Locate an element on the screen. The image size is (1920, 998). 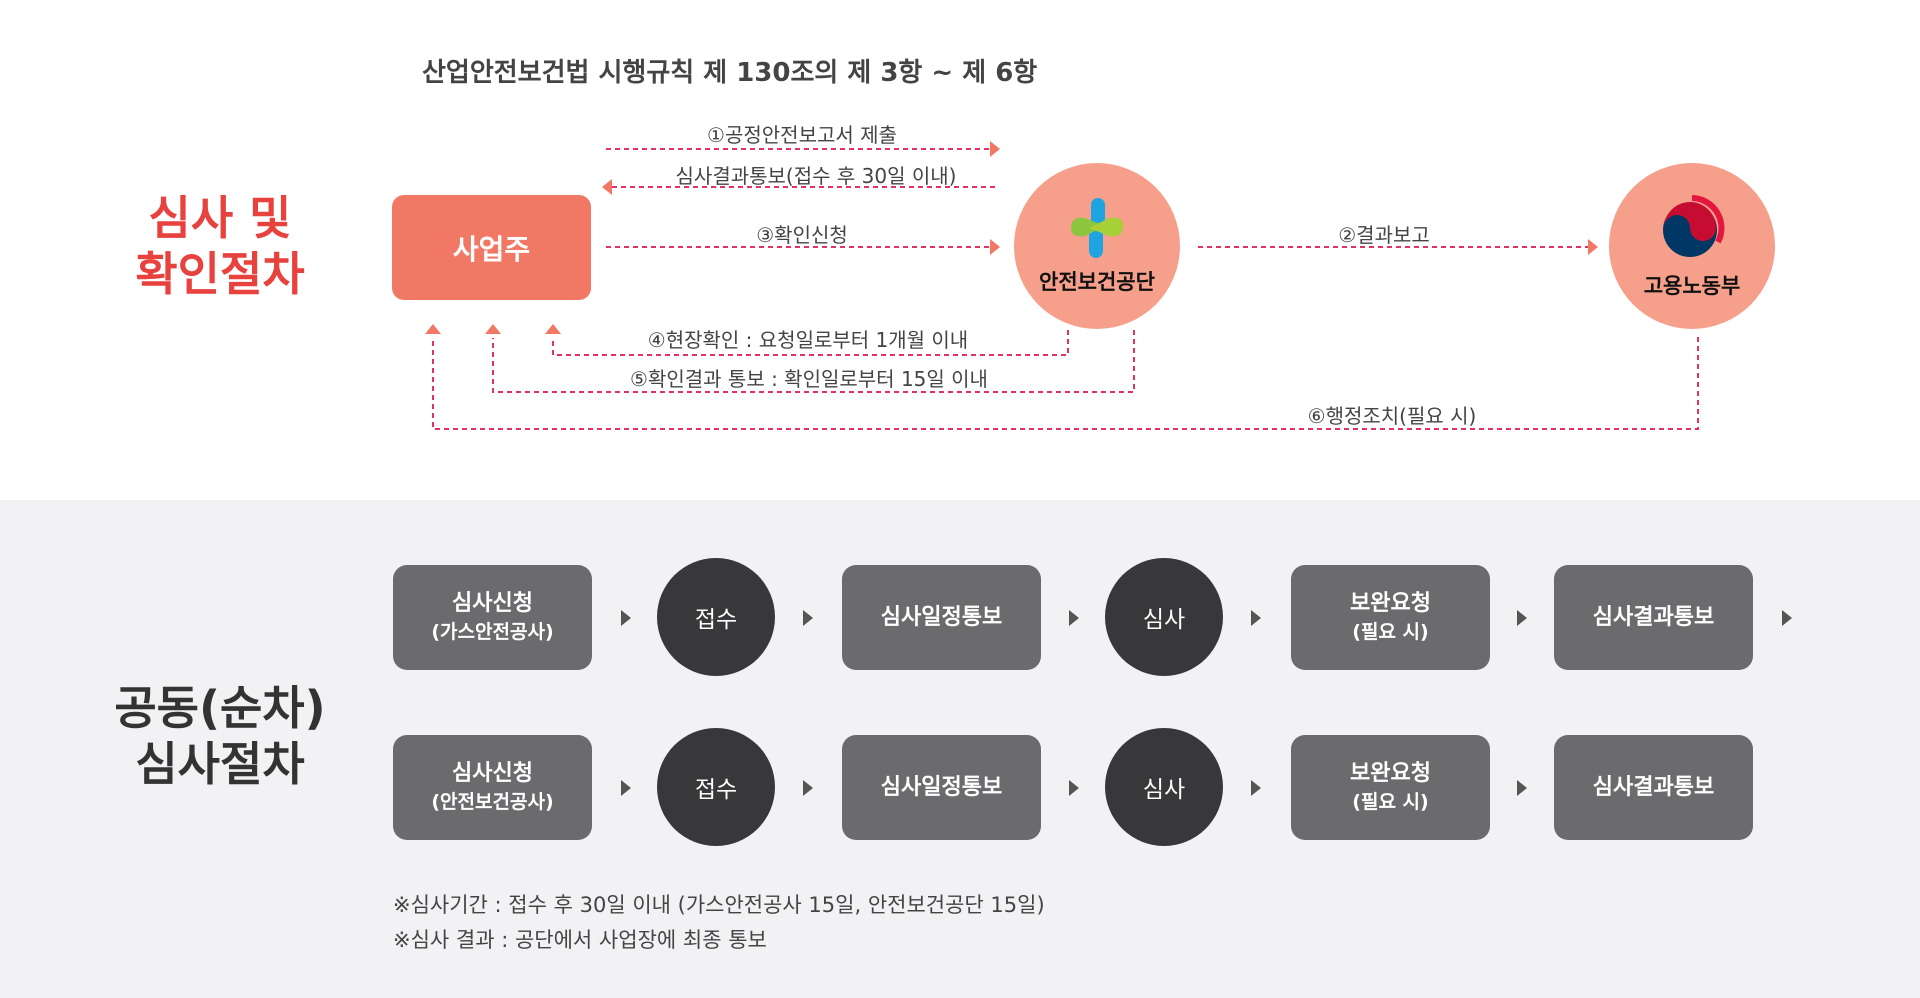
kosha-node: 안전보건공단 is located at coordinates (1097, 246).